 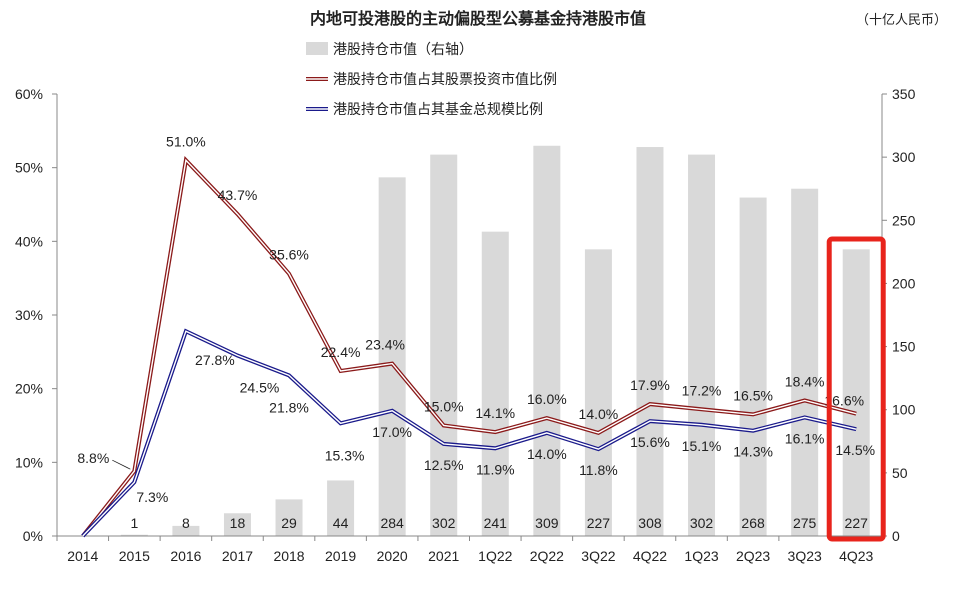 I want to click on data-label-line-1: 18.4%, so click(x=805, y=381).